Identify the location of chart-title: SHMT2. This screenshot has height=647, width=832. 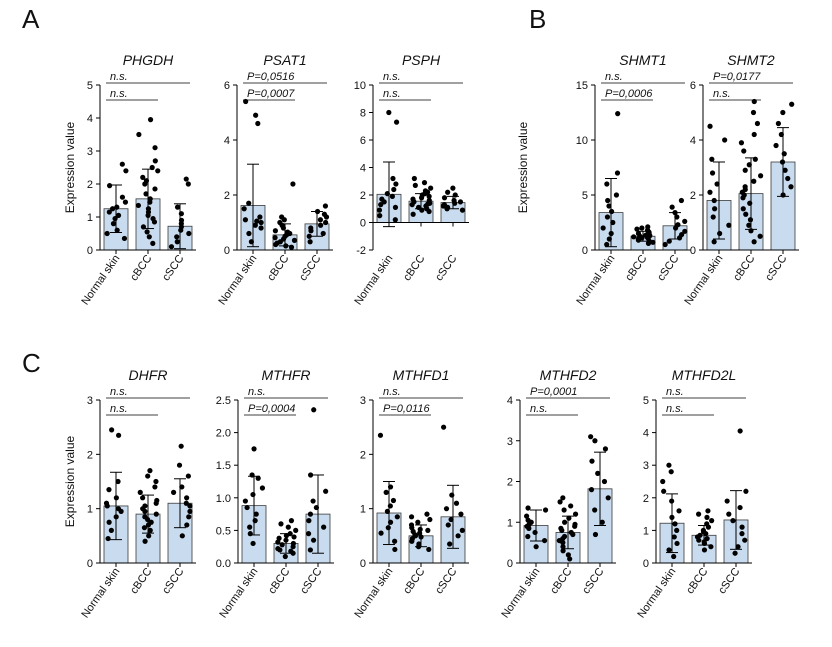
(751, 60).